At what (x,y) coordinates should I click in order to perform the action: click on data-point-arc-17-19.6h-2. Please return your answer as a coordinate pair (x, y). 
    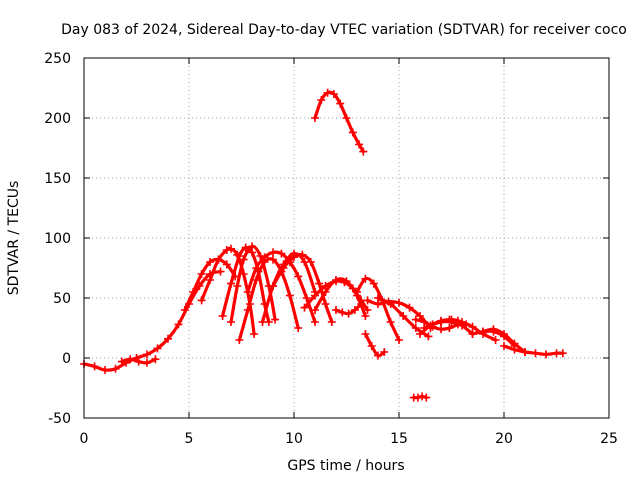
    Looking at the image, I should click on (462, 322).